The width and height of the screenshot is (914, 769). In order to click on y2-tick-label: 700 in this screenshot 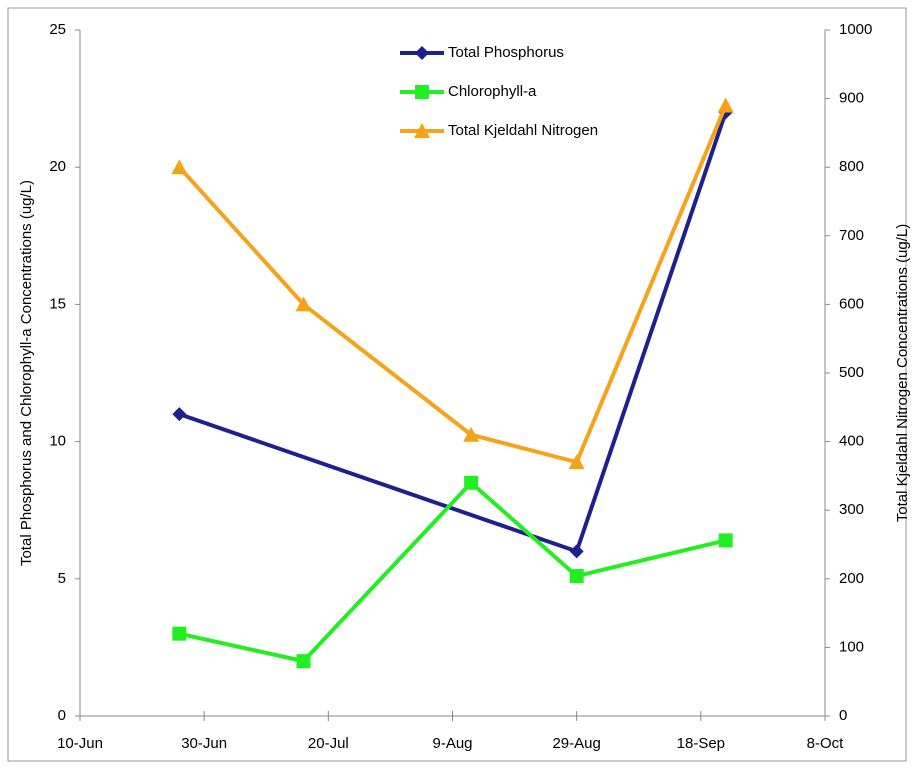, I will do `click(851, 235)`.